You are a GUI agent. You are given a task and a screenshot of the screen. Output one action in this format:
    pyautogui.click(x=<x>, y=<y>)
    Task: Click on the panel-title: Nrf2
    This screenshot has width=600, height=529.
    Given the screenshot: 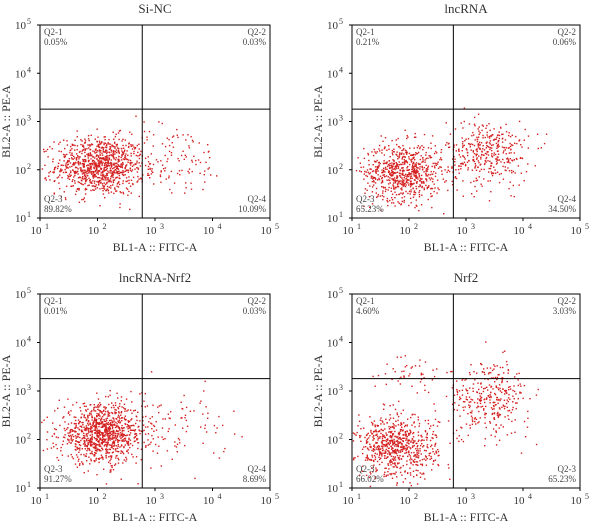 What is the action you would take?
    pyautogui.click(x=466, y=277)
    